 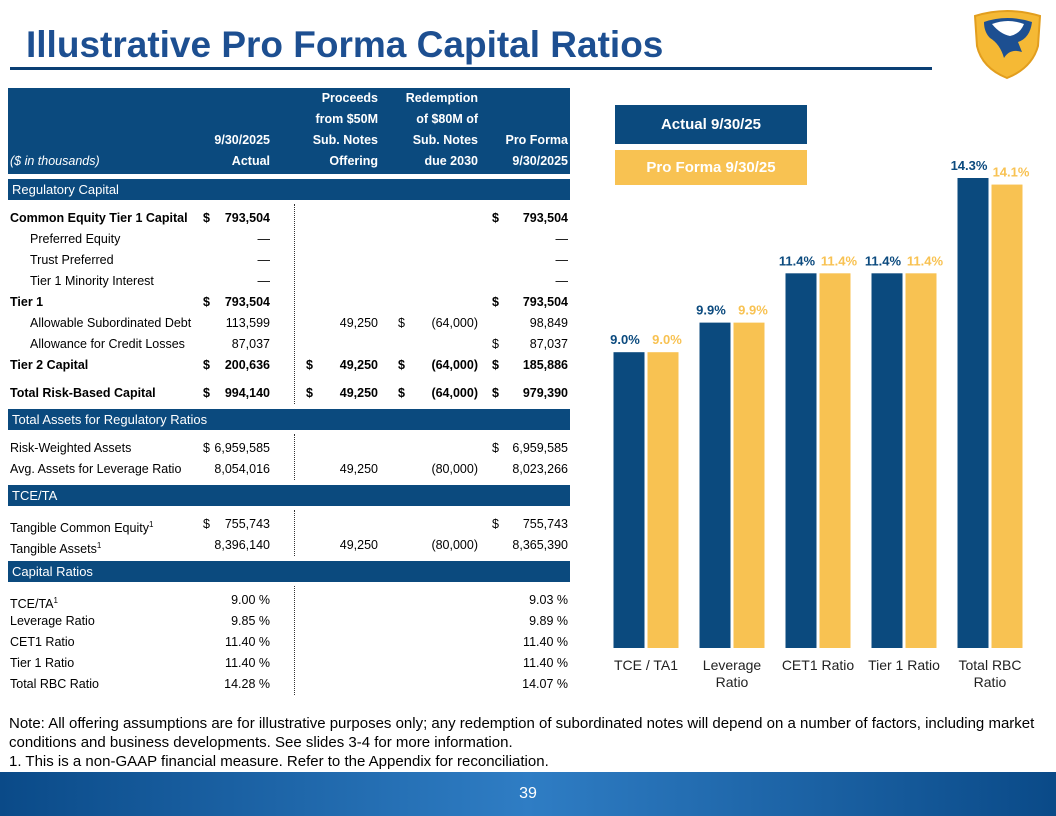 What do you see at coordinates (236, 621) in the screenshot?
I see `table-cell: 9.85 %` at bounding box center [236, 621].